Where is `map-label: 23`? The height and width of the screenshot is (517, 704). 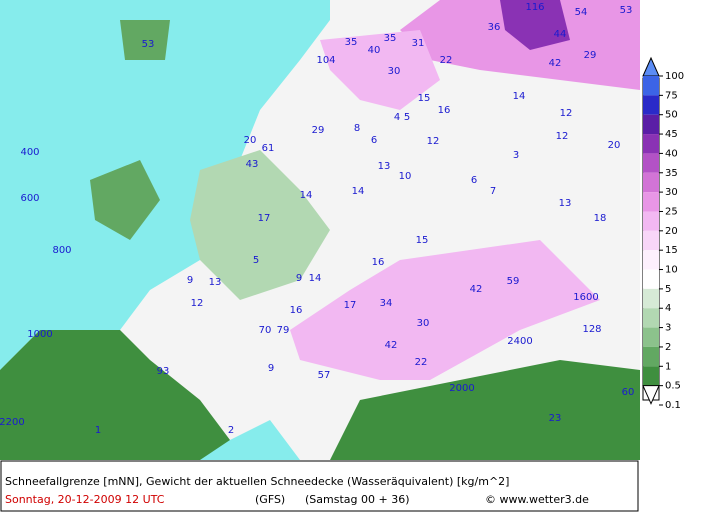
map-label: 23 is located at coordinates (555, 418).